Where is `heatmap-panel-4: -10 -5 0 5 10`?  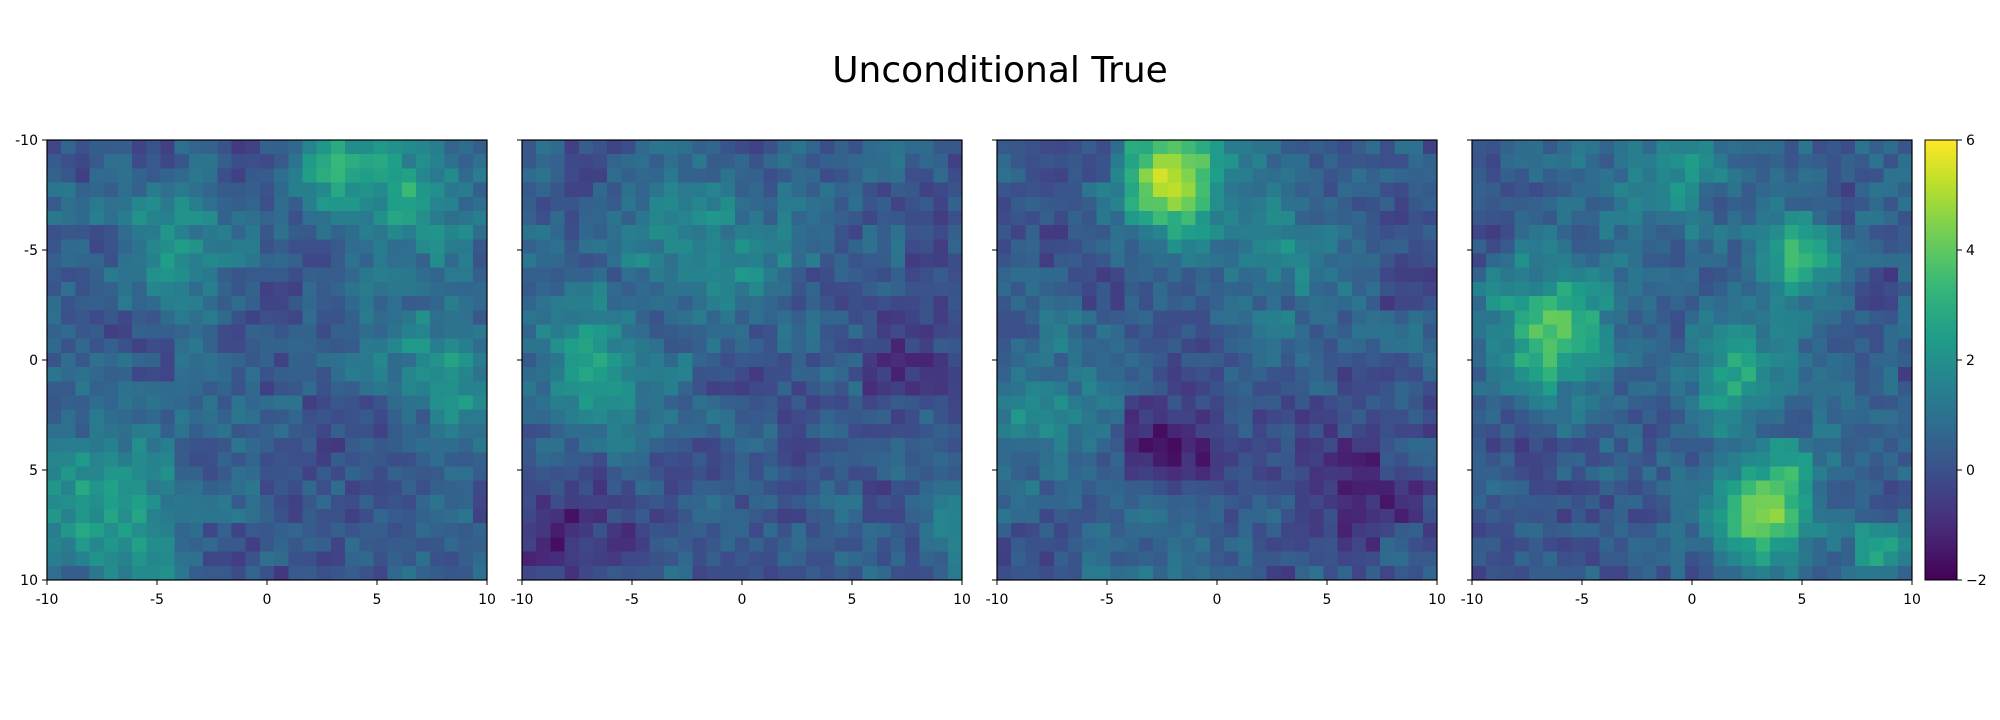 heatmap-panel-4: -10 -5 0 5 10 is located at coordinates (1691, 373).